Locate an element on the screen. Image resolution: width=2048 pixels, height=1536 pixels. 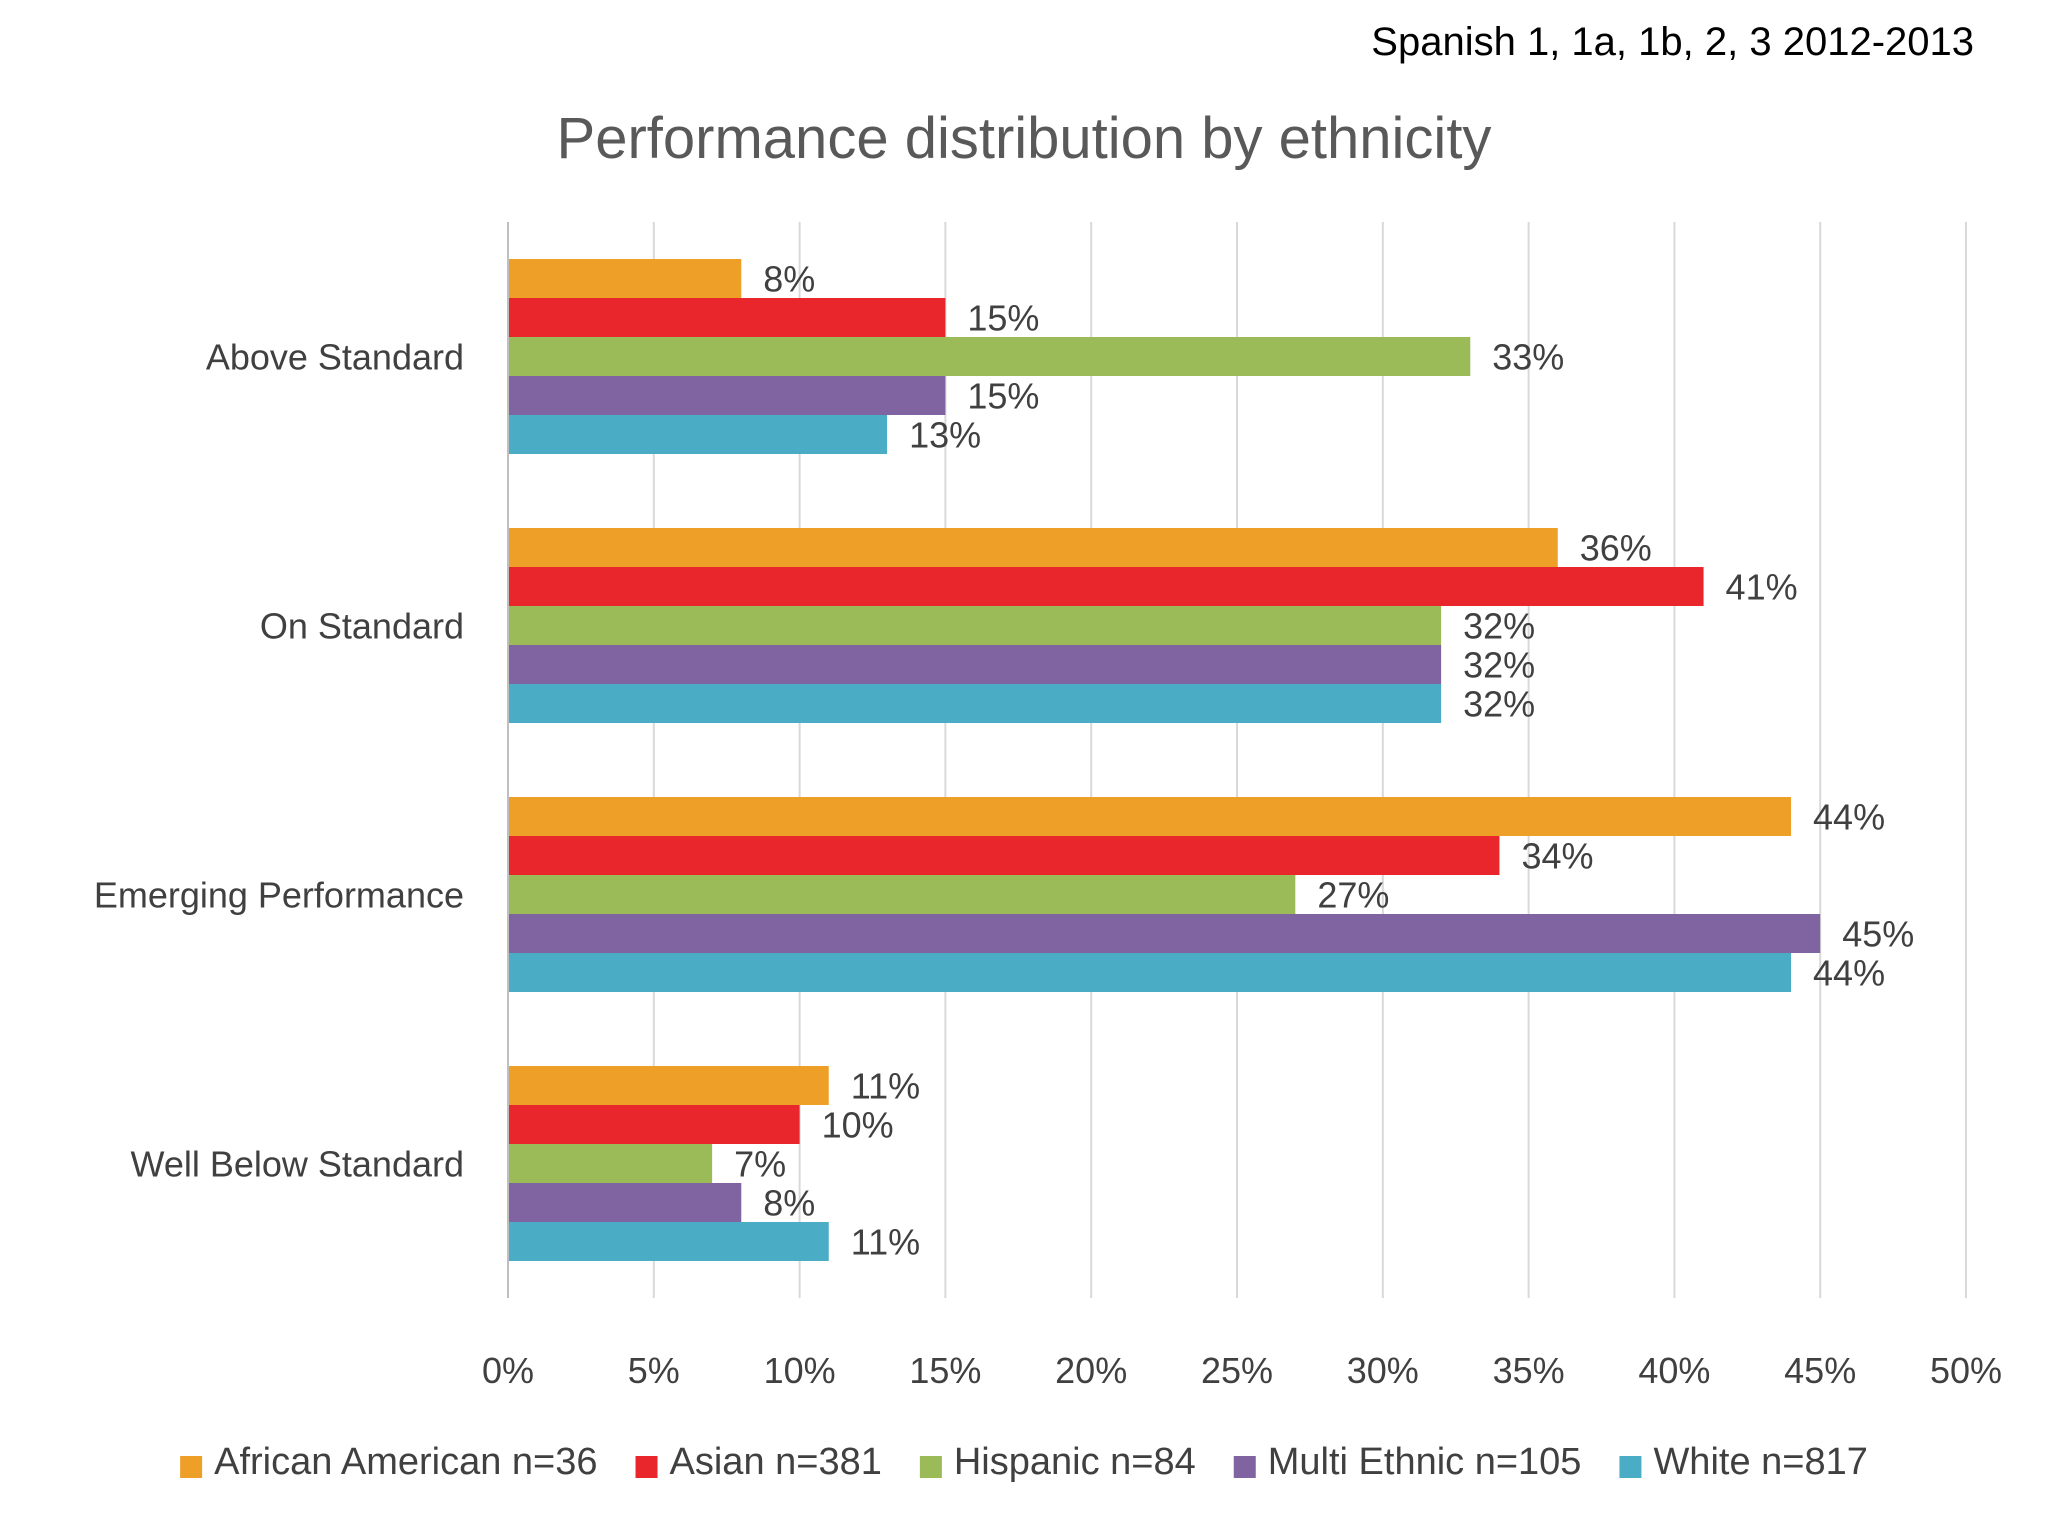
legend-item: Asian n=381 is located at coordinates (758, 1462).